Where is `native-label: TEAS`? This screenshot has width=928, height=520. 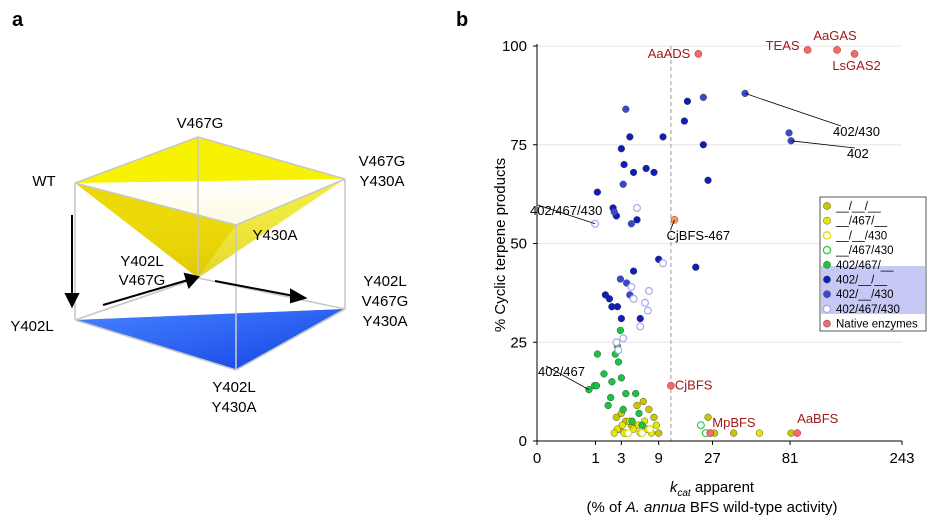
native-label: TEAS is located at coordinates (783, 45).